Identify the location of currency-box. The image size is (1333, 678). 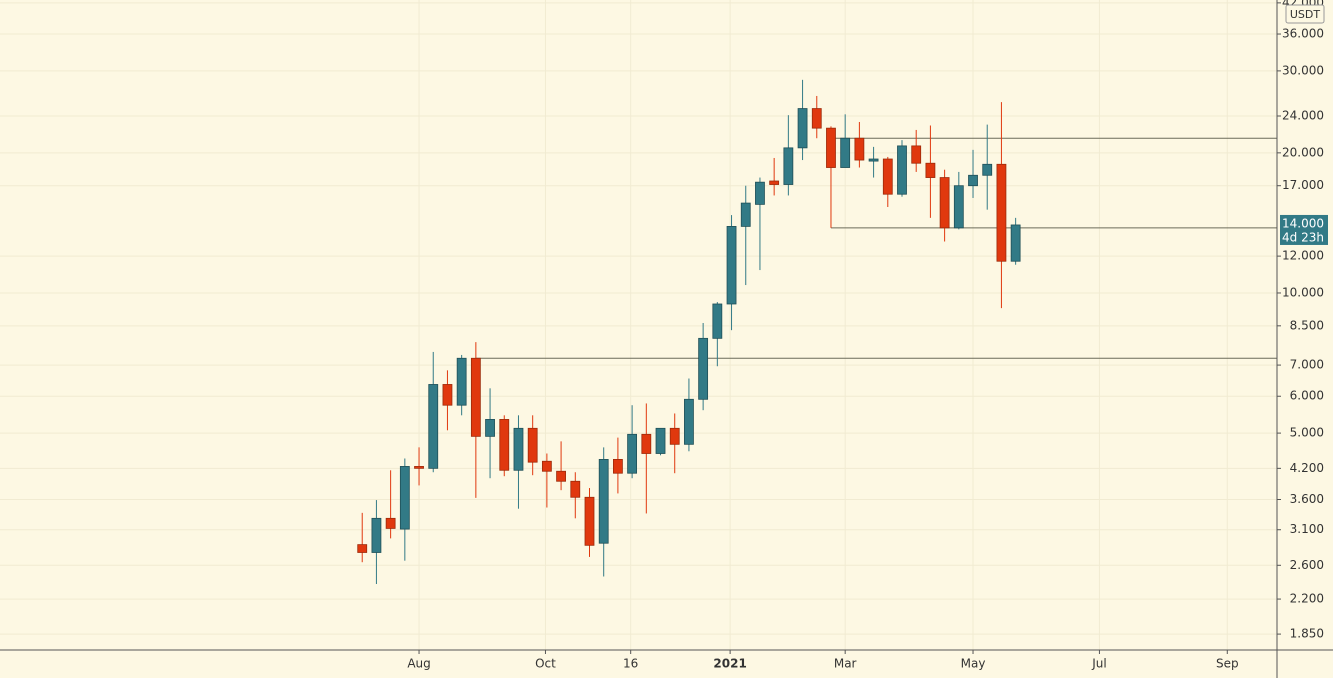
(1305, 14).